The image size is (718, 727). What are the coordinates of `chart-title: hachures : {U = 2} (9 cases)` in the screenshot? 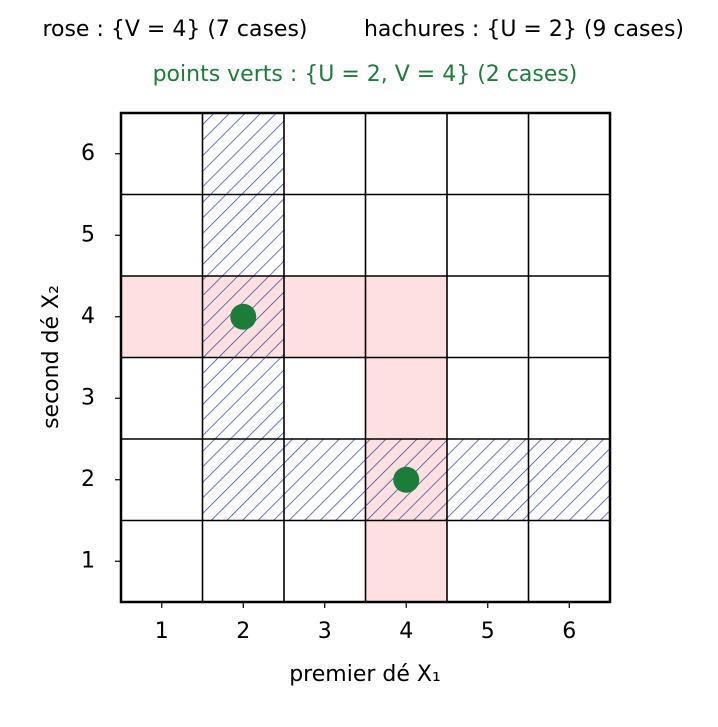 It's located at (524, 29).